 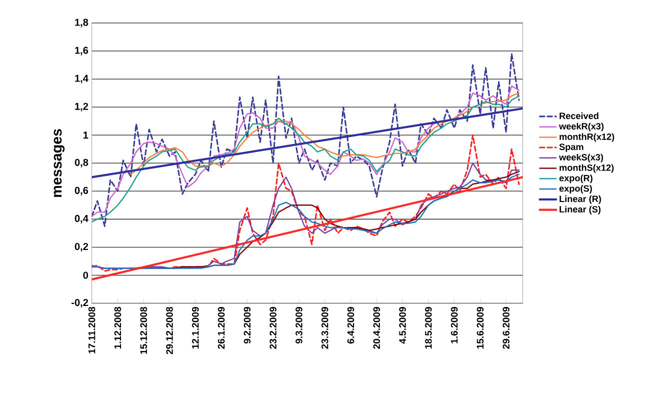 What do you see at coordinates (81, 51) in the screenshot?
I see `y-tick-label: 1,6` at bounding box center [81, 51].